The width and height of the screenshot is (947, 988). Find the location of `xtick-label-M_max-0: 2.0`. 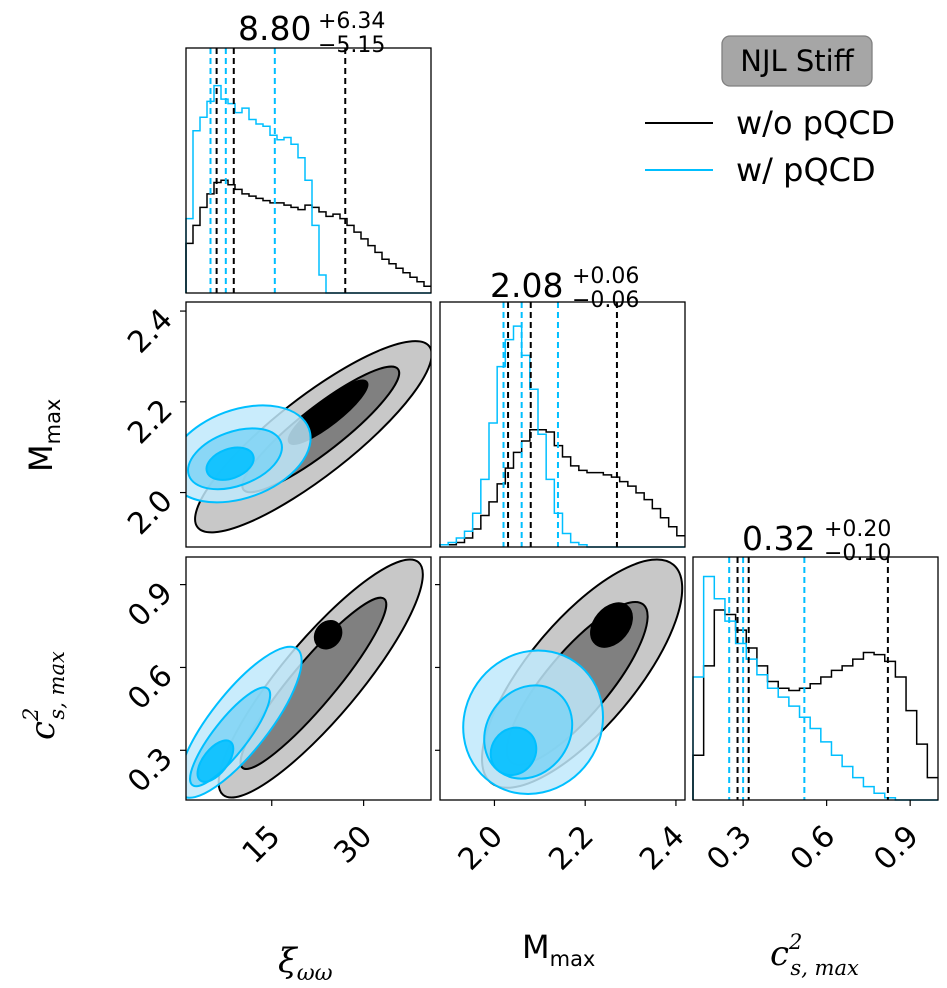

xtick-label-M_max-0: 2.0 is located at coordinates (481, 848).